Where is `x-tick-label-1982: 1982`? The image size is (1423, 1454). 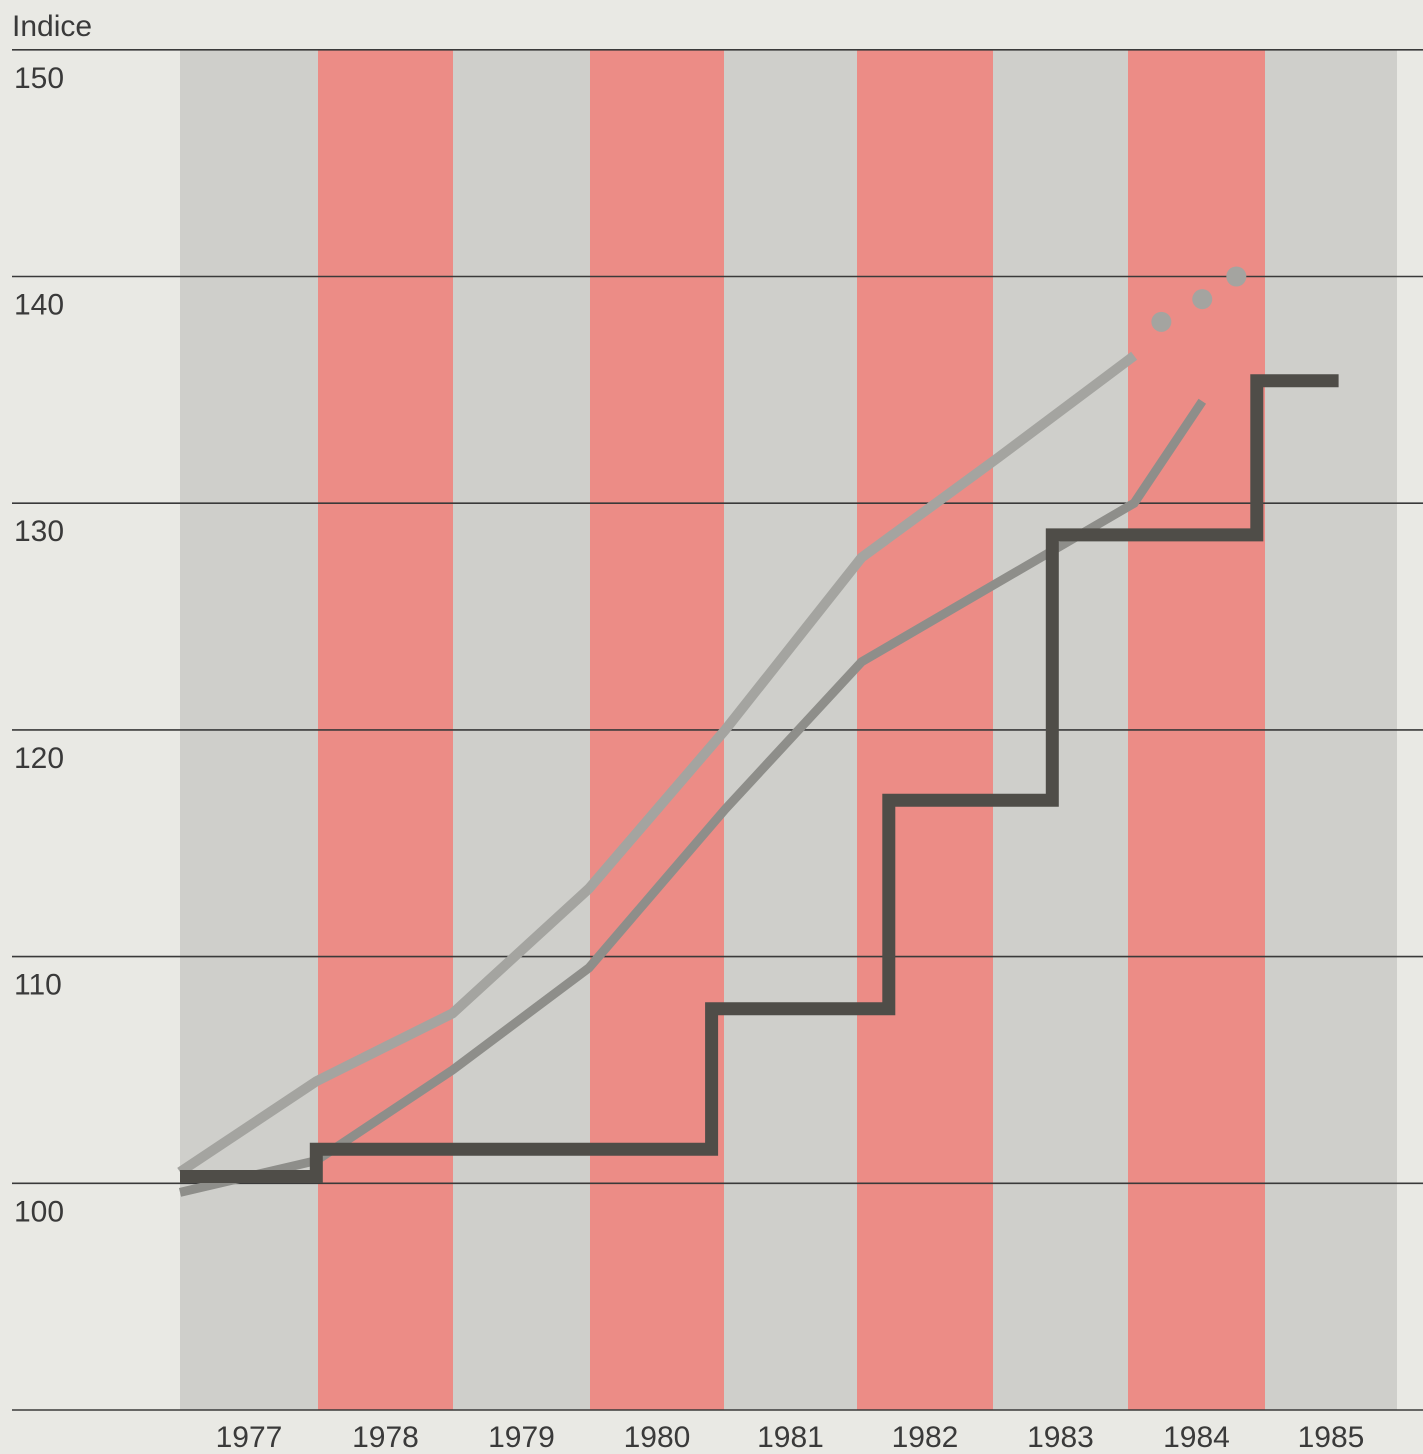 x-tick-label-1982: 1982 is located at coordinates (925, 1437).